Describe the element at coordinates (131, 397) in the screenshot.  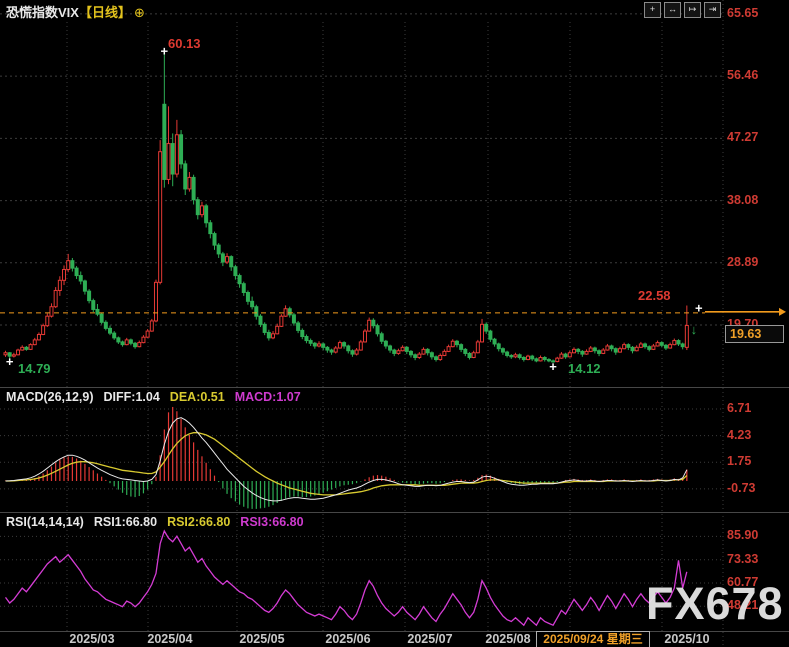
I see `macd-diff-value: DIFF:1.04` at that location.